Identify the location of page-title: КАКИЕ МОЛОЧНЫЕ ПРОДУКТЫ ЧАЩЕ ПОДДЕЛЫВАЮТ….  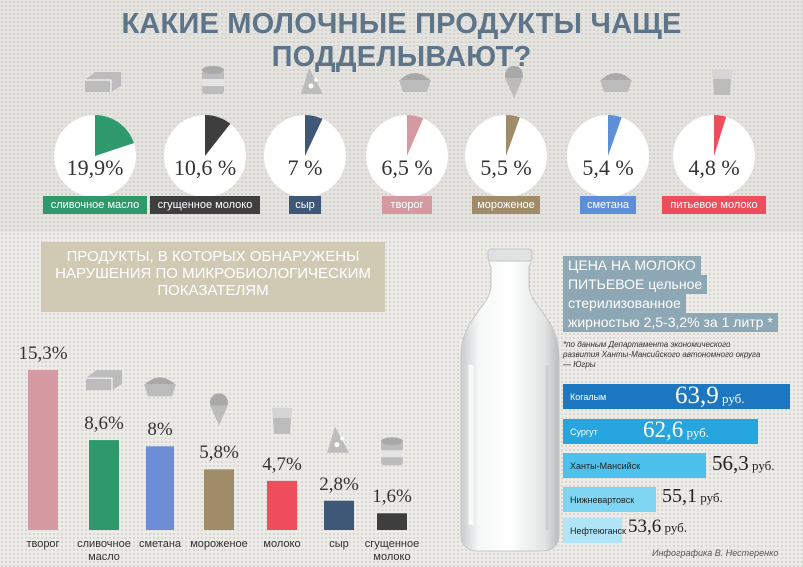
(401, 40).